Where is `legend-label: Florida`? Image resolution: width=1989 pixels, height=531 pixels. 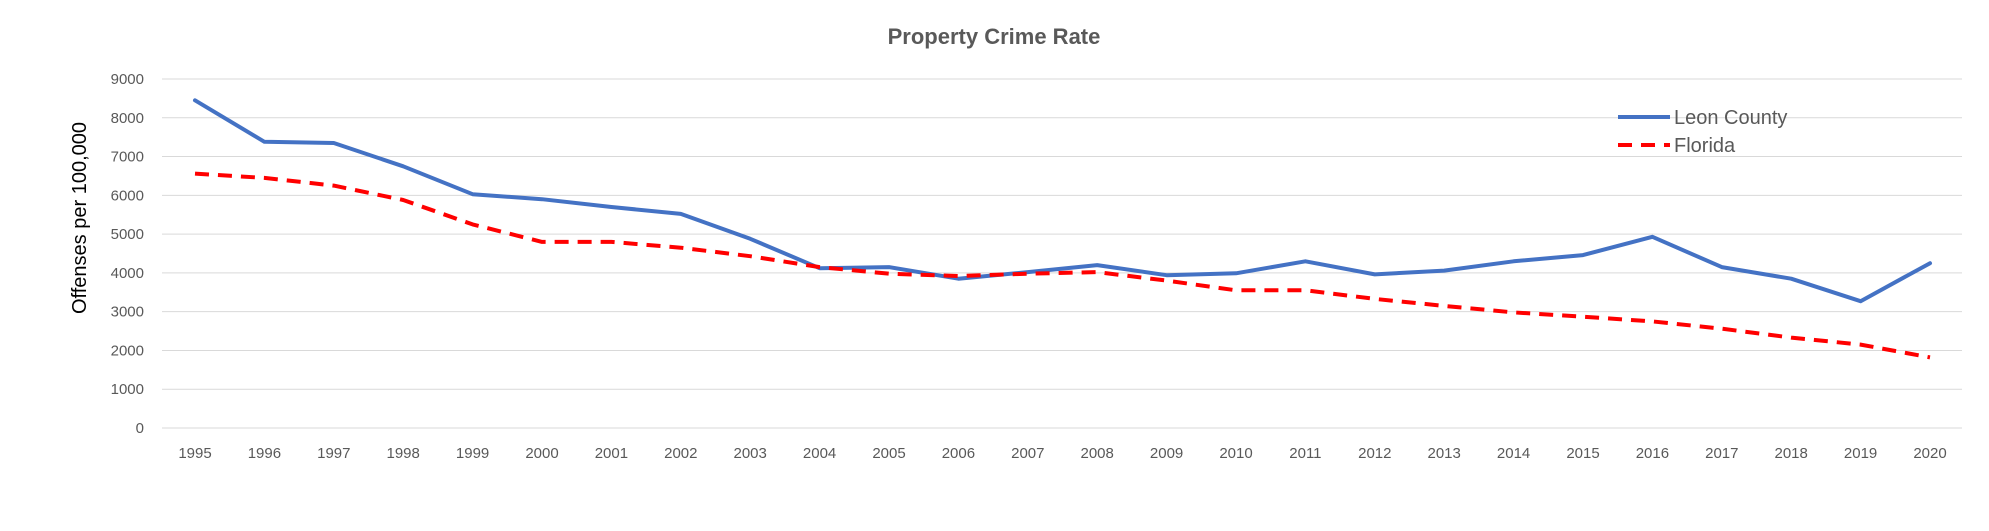
legend-label: Florida is located at coordinates (1705, 146).